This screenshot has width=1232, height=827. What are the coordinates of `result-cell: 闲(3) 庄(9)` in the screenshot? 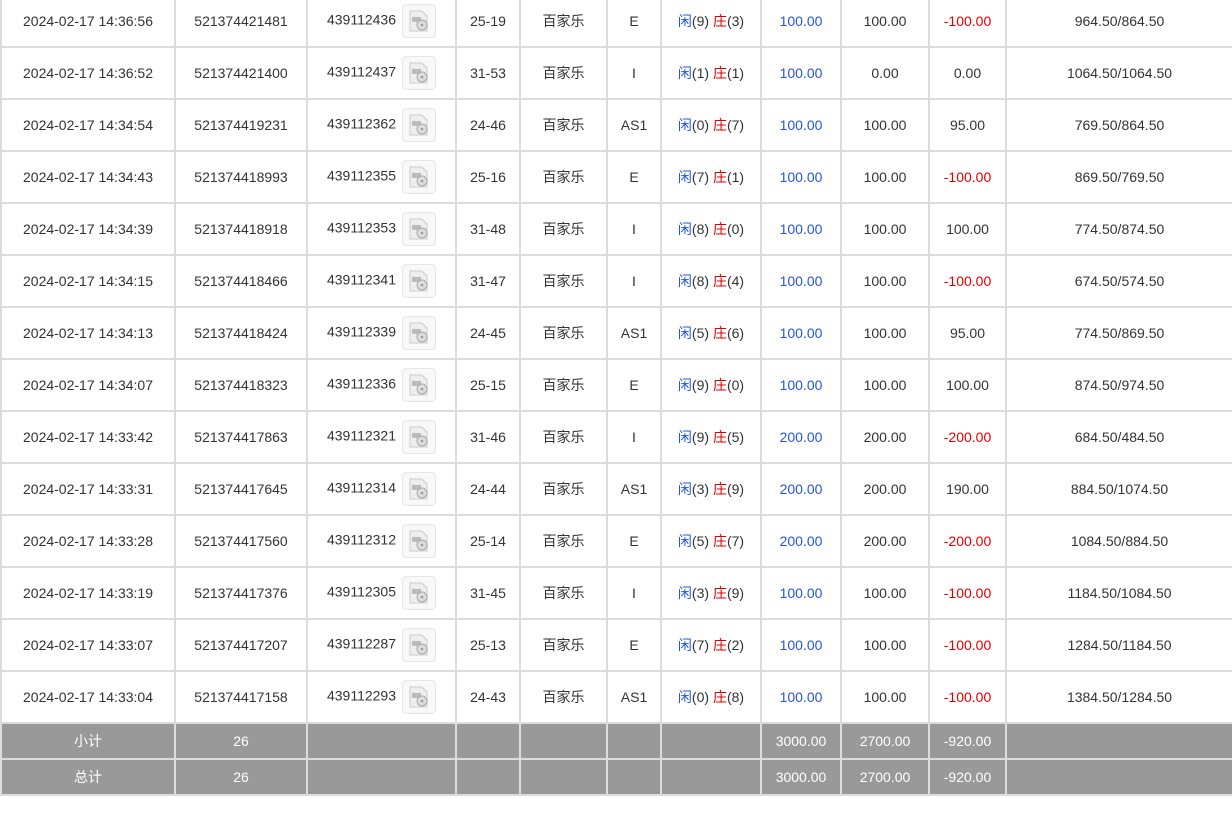 It's located at (711, 593).